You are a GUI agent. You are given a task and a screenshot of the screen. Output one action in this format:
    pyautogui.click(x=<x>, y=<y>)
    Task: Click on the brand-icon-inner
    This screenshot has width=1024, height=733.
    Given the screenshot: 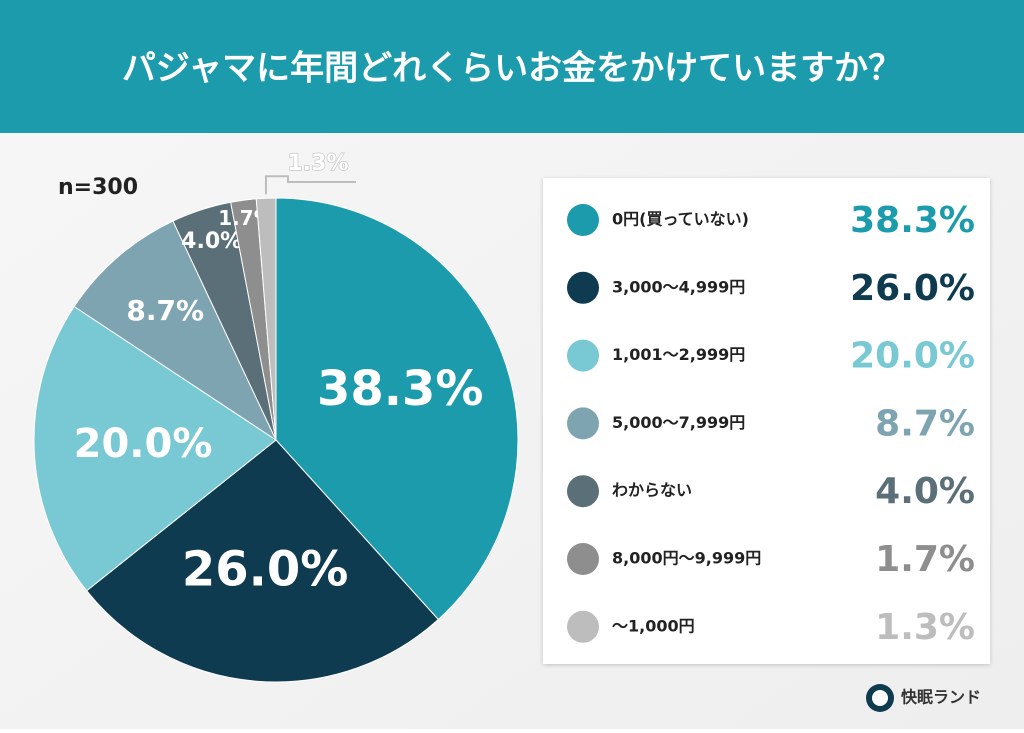 What is the action you would take?
    pyautogui.click(x=880, y=698)
    